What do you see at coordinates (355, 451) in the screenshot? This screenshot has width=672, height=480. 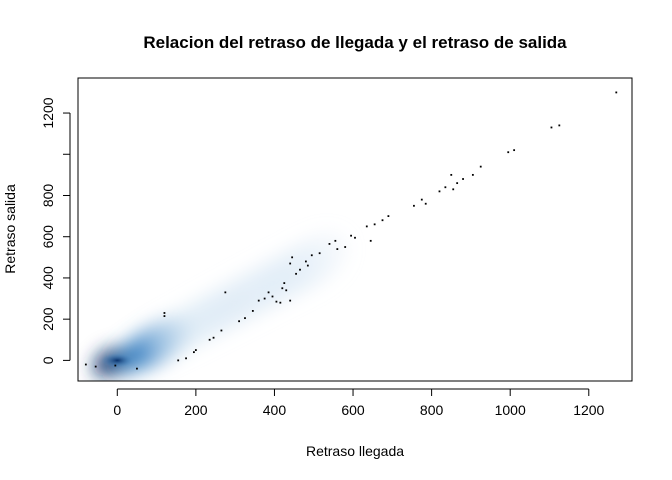 I see `x-axis-label: Retraso llegada` at bounding box center [355, 451].